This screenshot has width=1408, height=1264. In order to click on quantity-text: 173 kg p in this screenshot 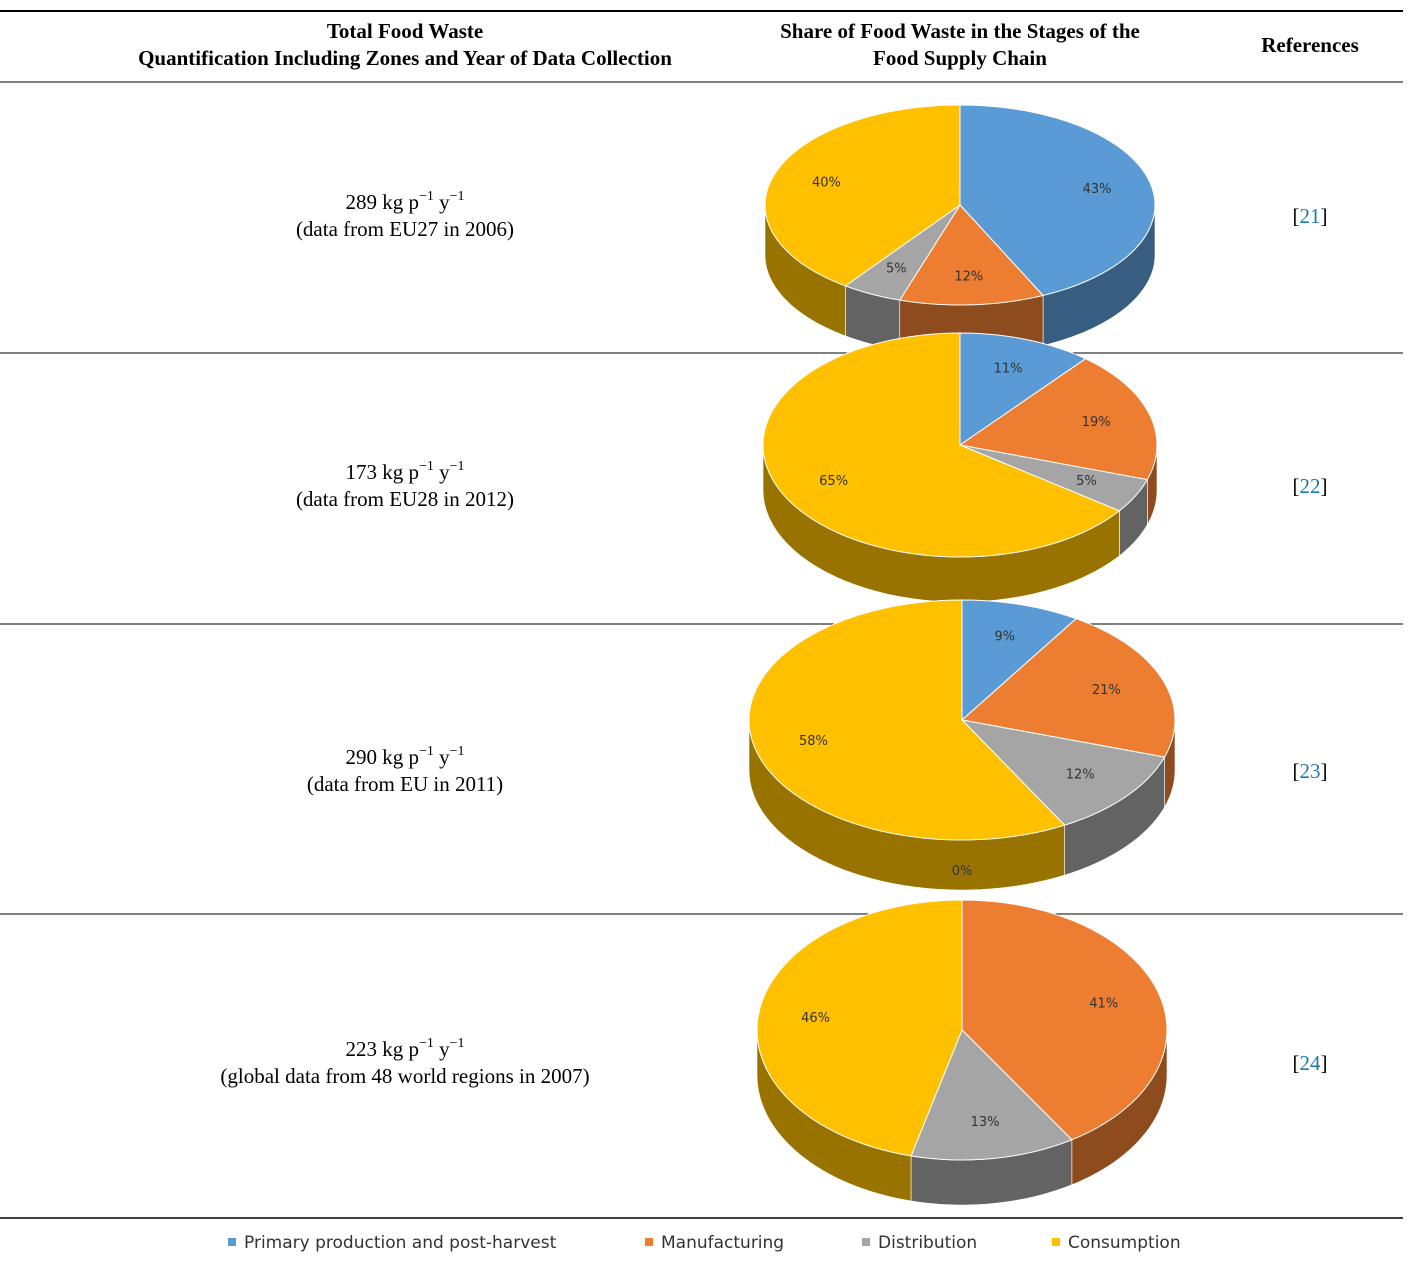, I will do `click(382, 472)`.